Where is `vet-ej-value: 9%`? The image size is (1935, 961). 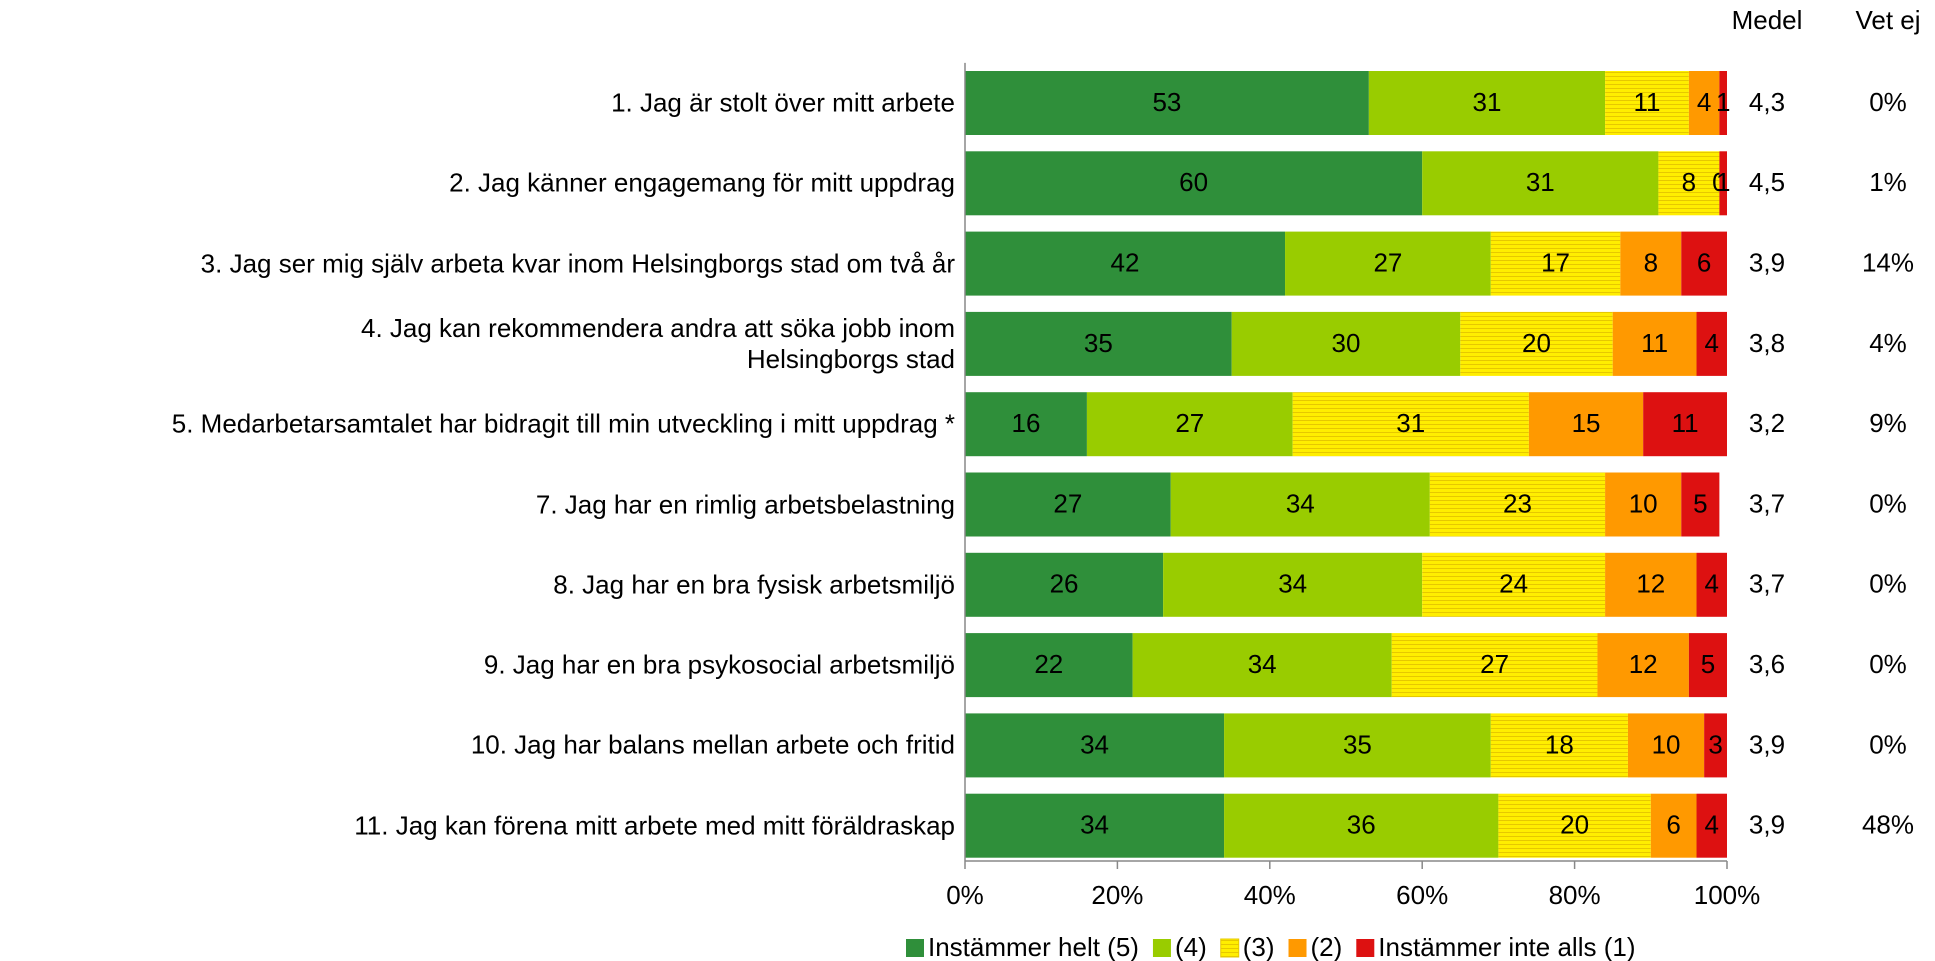
vet-ej-value: 9% is located at coordinates (1888, 423).